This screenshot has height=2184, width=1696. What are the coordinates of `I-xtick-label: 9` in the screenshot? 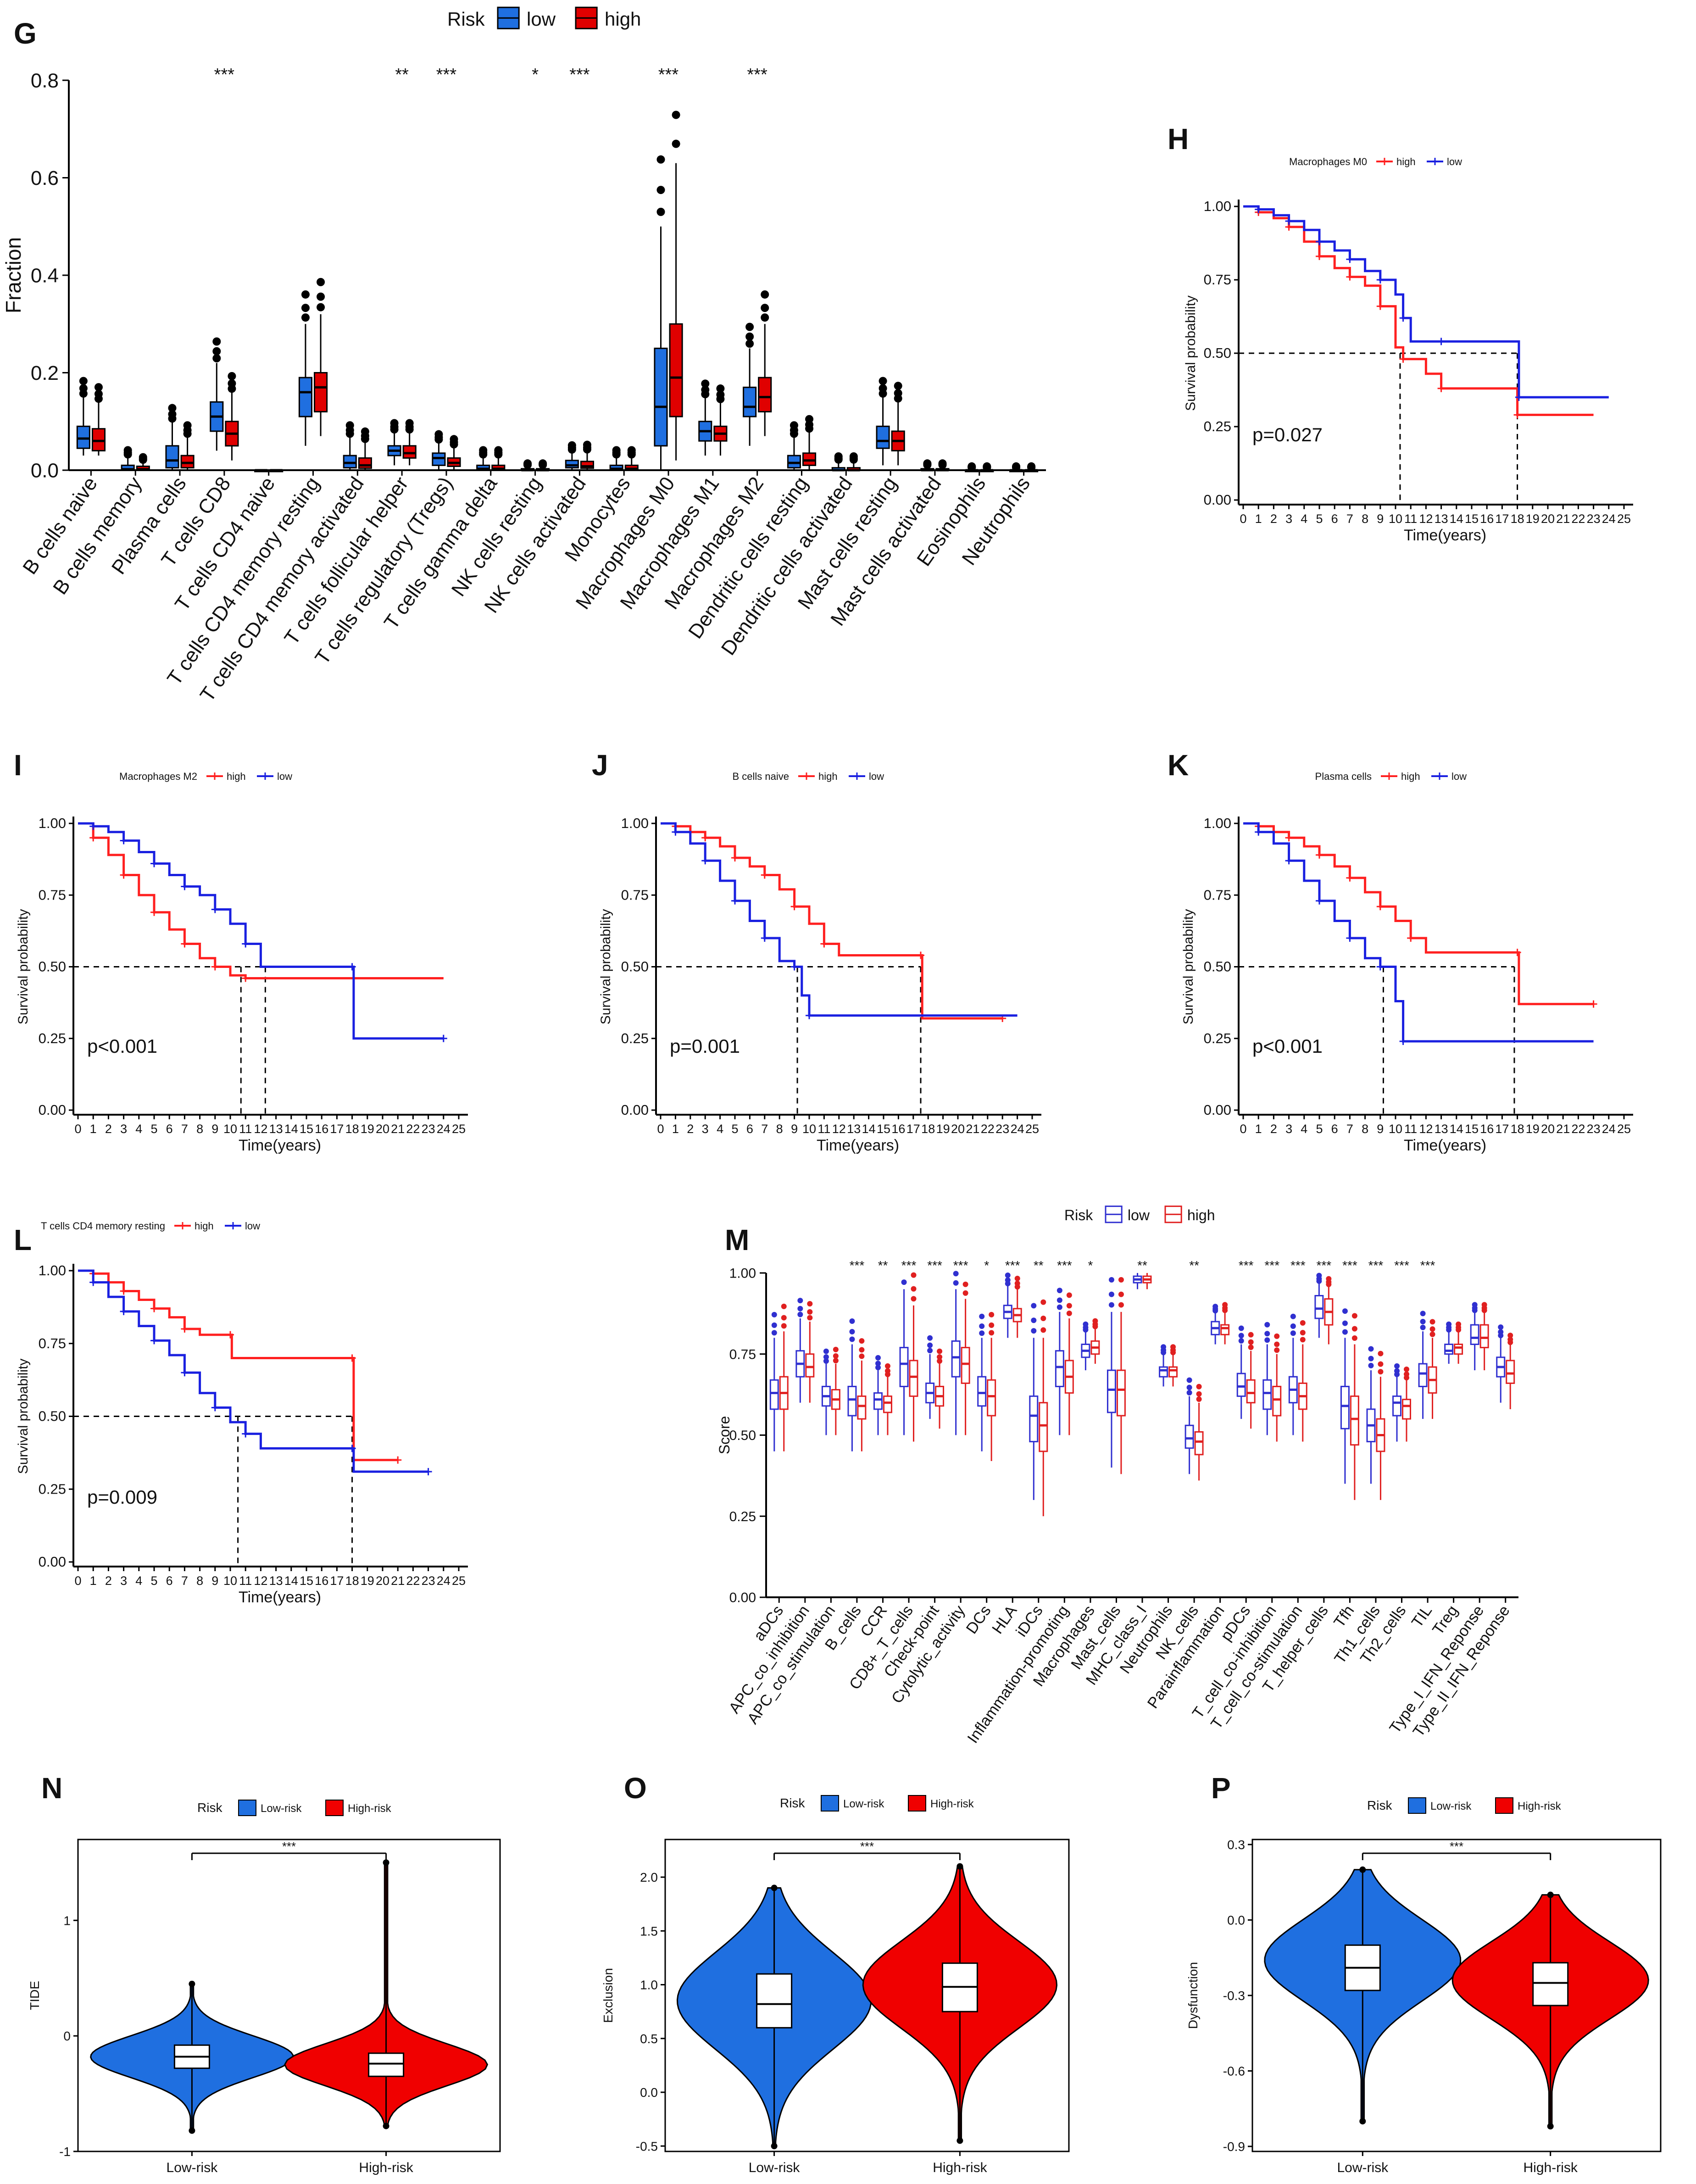 It's located at (214, 1129).